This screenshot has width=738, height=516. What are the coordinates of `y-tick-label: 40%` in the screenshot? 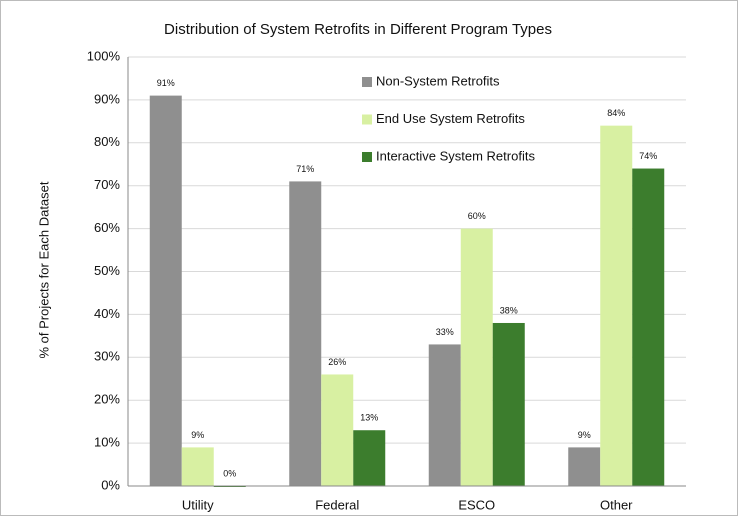 It's located at (107, 313).